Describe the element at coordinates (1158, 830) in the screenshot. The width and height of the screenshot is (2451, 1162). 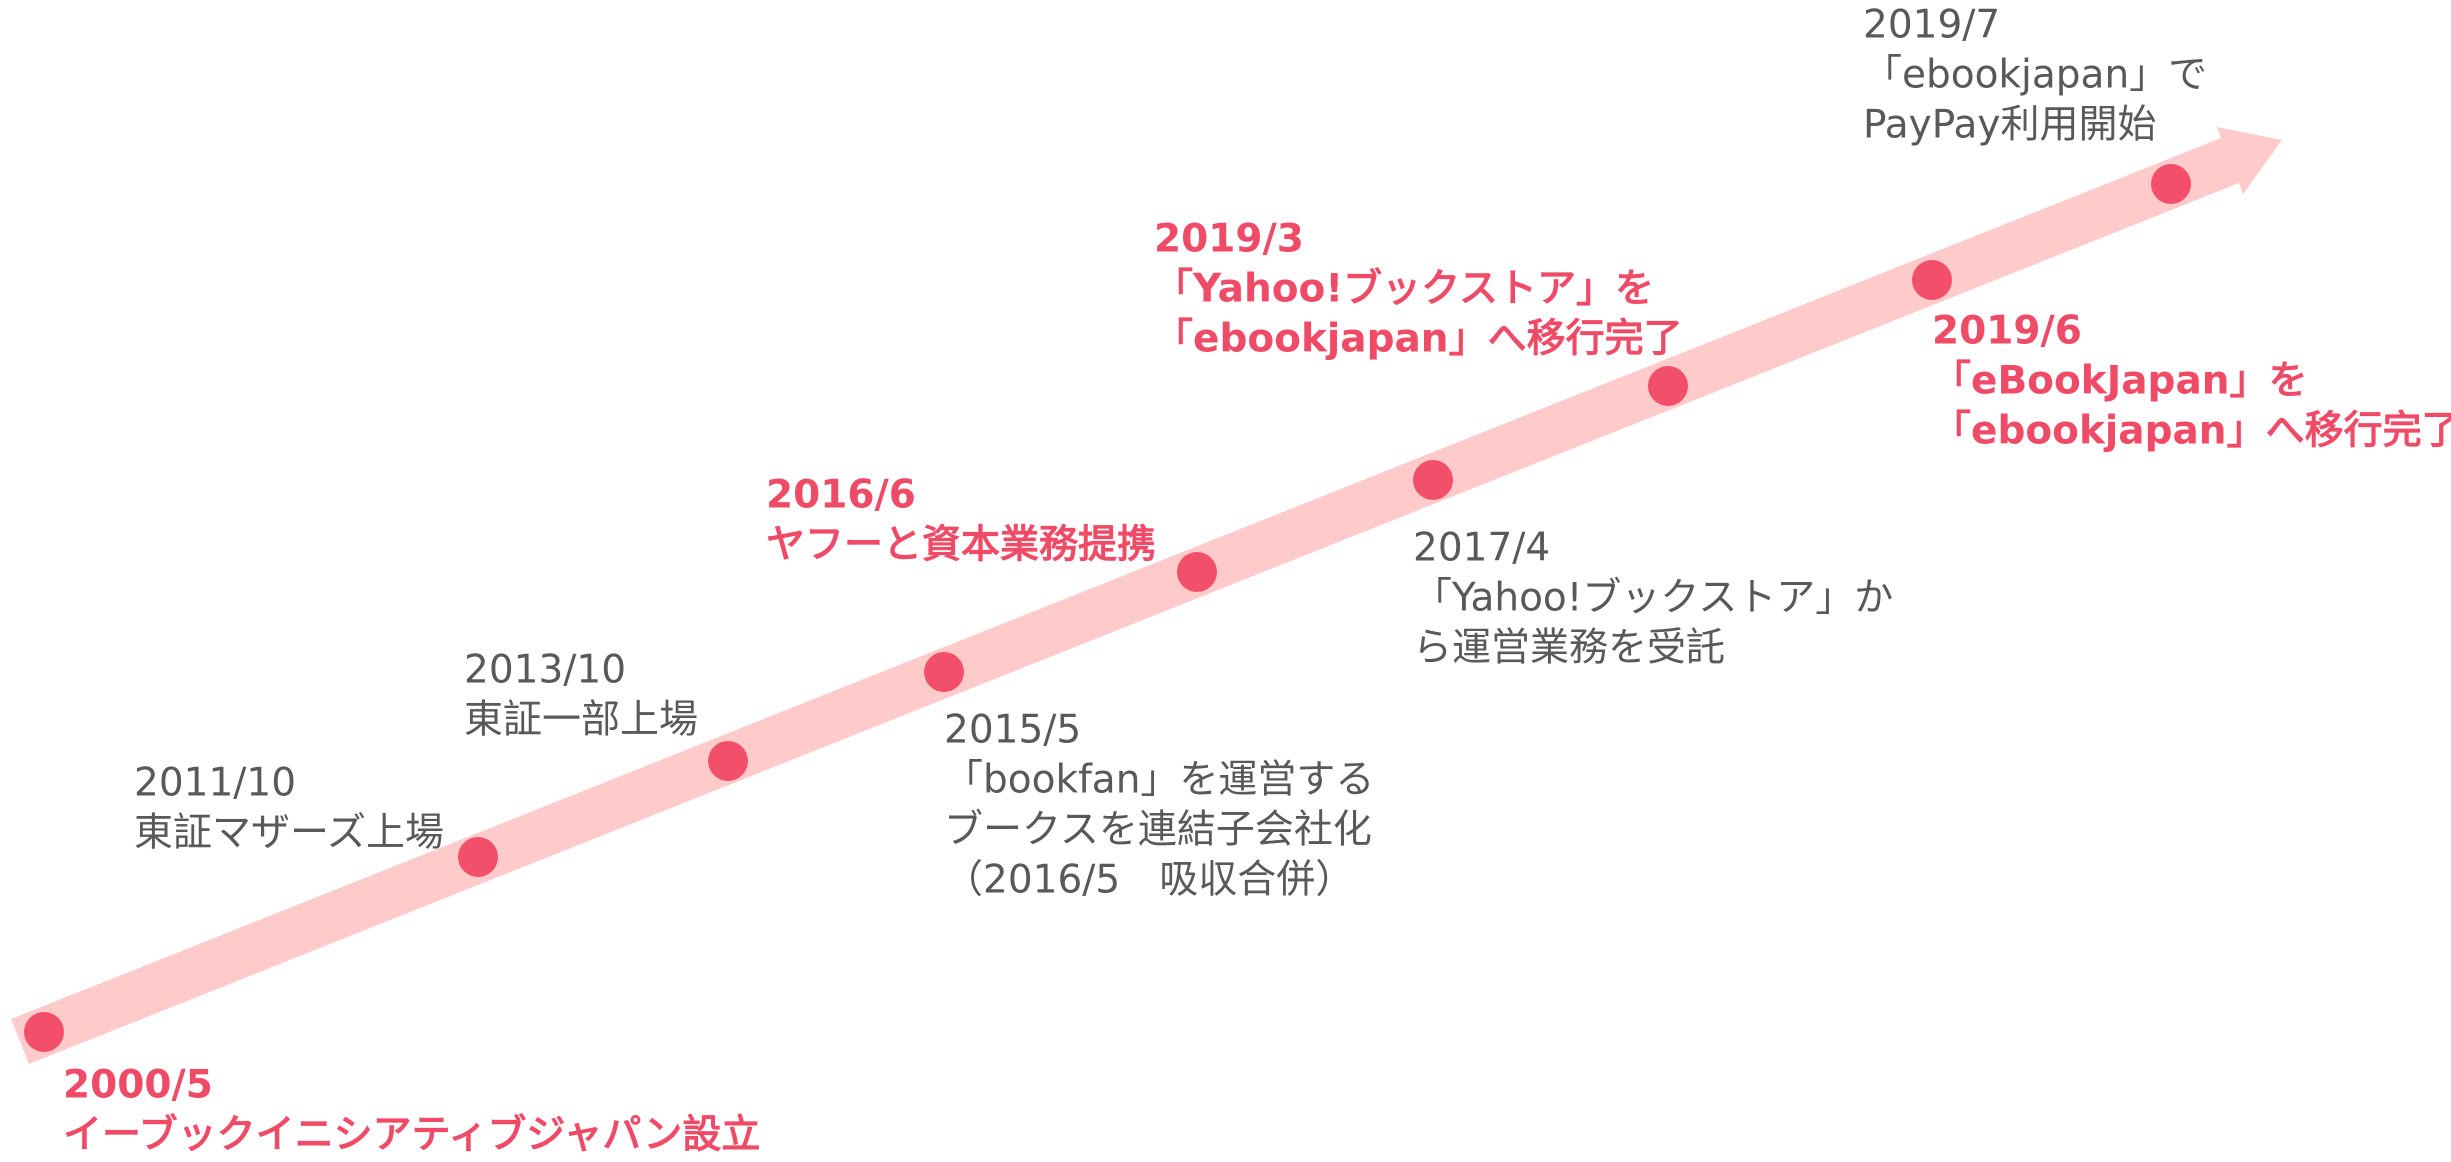
I see `event-text: ブークスを連結子会社化` at that location.